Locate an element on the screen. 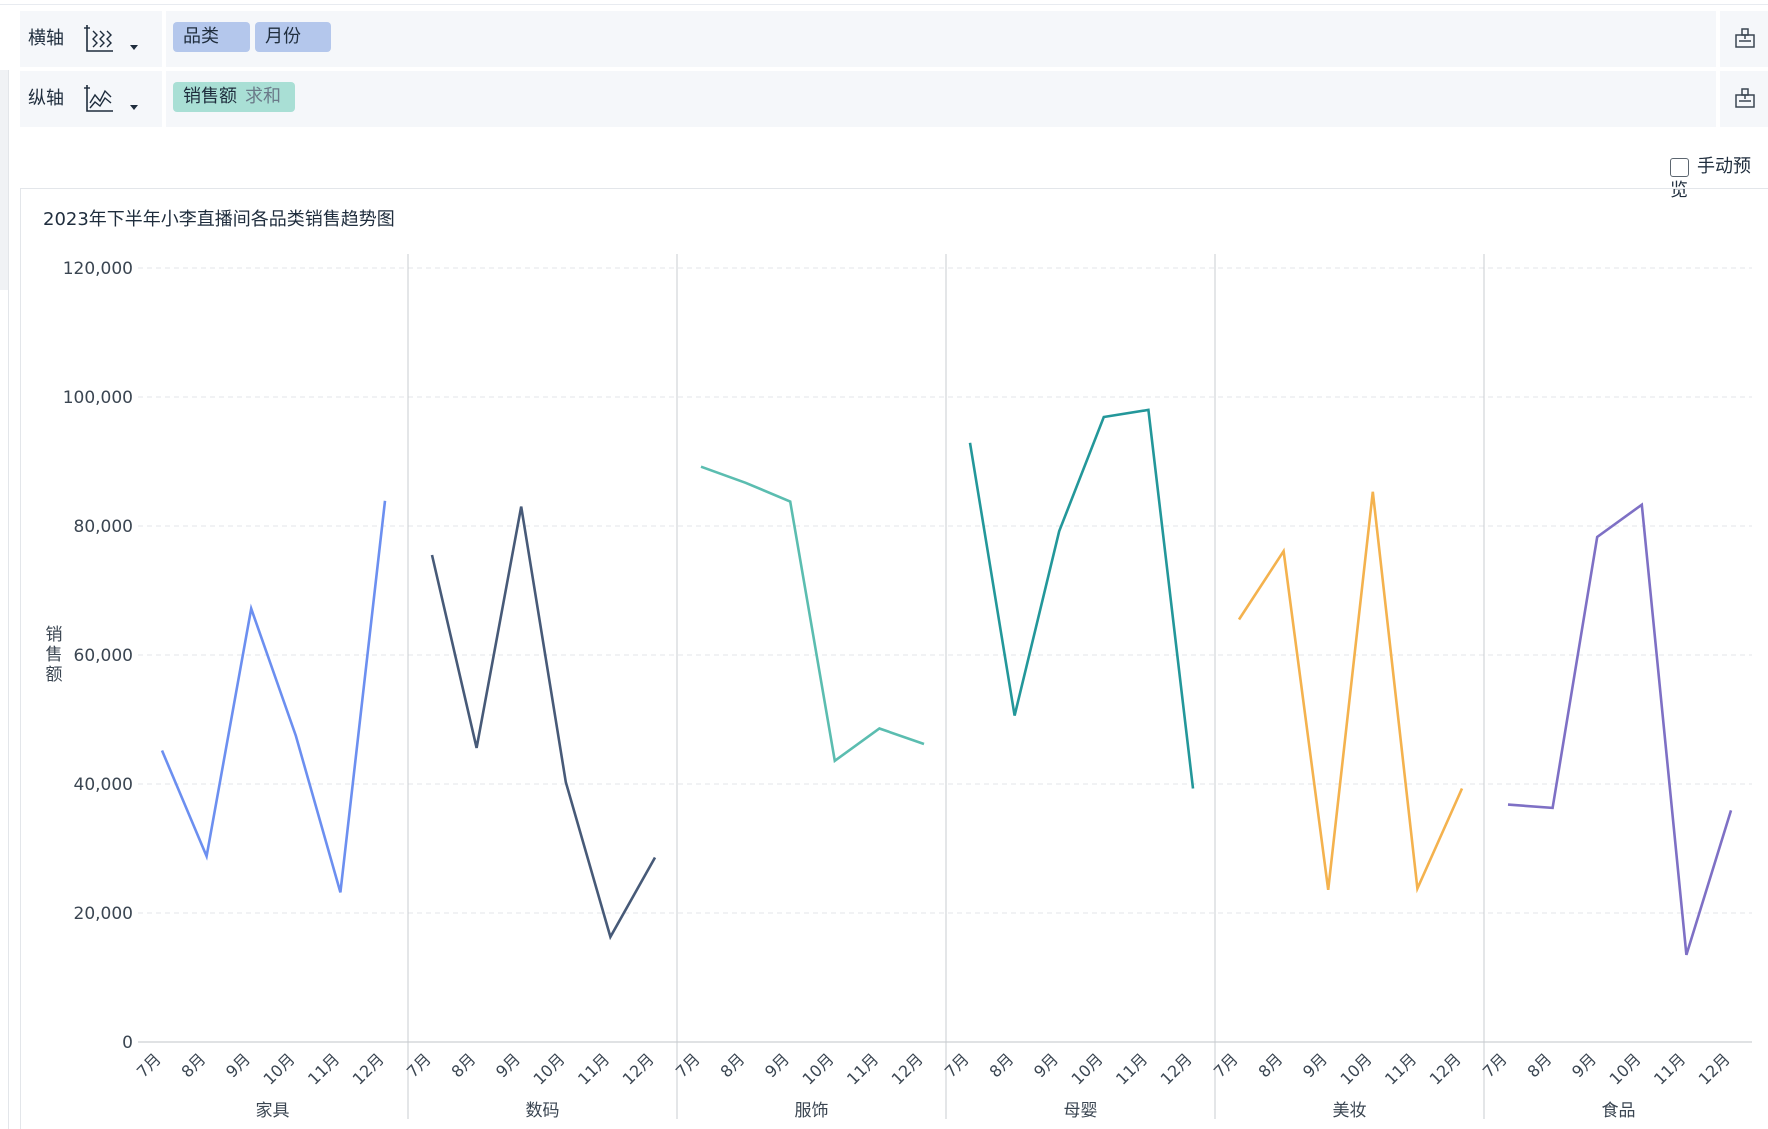 The image size is (1768, 1129). category-label: 数码 is located at coordinates (543, 1111).